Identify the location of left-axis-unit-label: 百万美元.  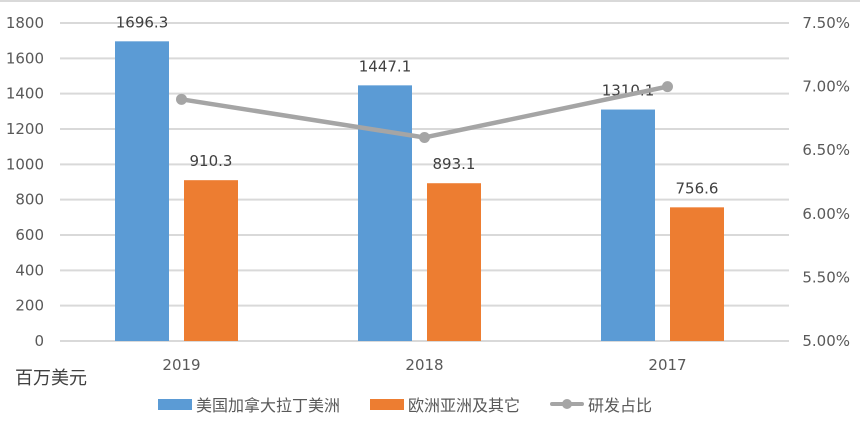
(51, 378).